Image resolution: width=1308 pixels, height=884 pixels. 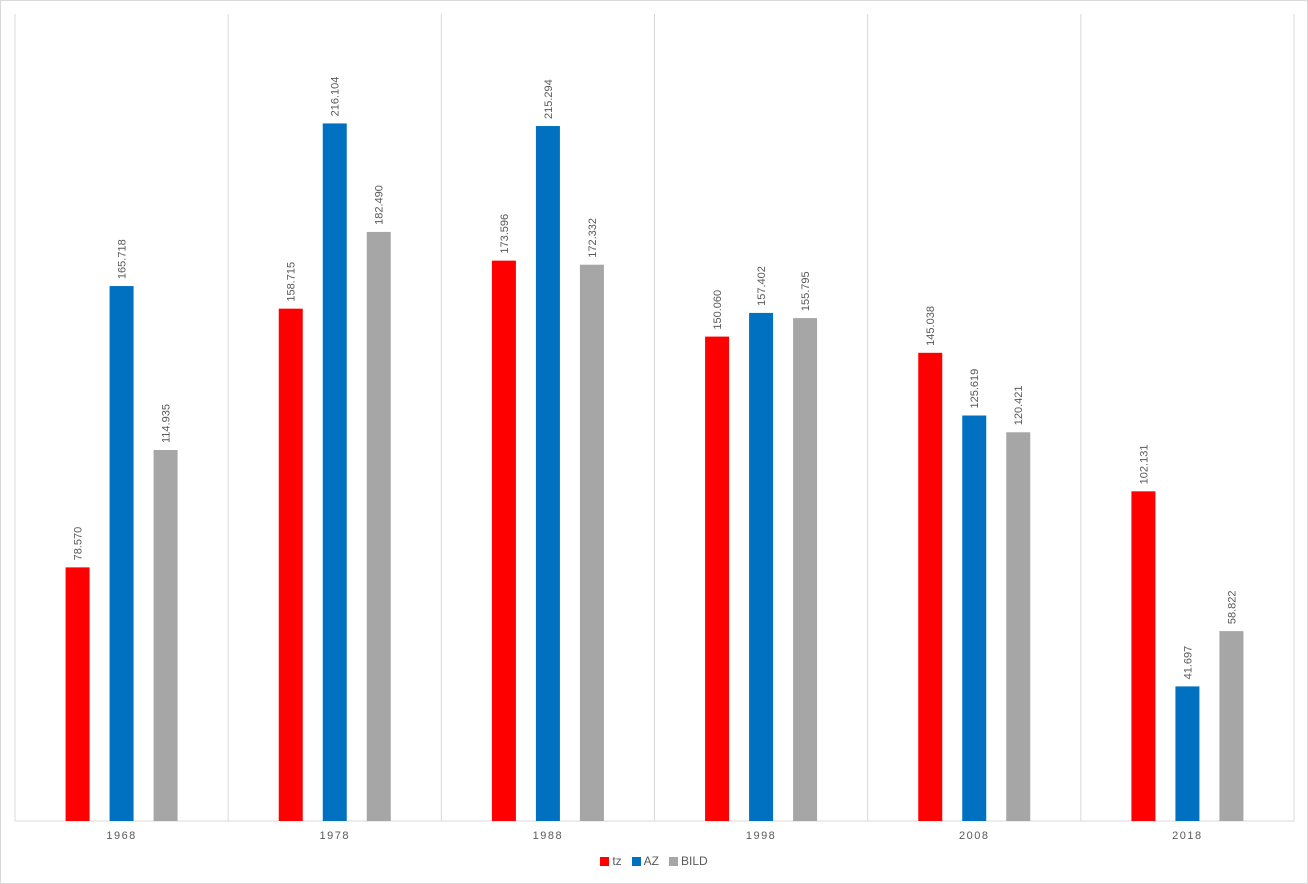 I want to click on bar-az-2008, so click(x=974, y=618).